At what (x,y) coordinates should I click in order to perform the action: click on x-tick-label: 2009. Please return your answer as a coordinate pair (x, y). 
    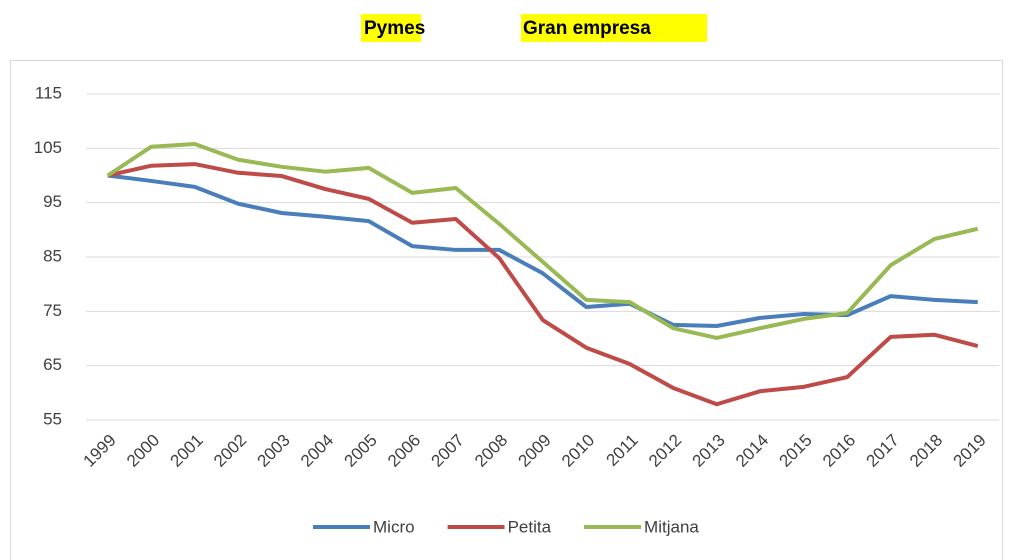
    Looking at the image, I should click on (535, 451).